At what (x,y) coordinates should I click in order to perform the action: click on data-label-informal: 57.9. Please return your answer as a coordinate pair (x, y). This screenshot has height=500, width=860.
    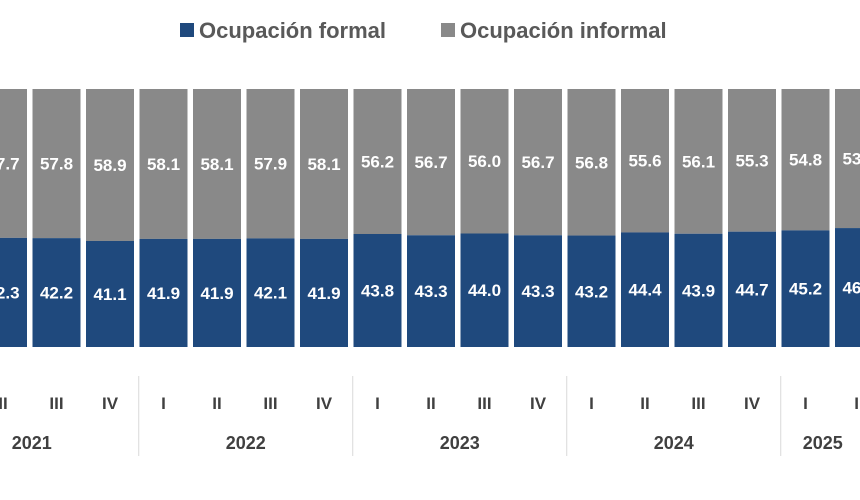
    Looking at the image, I should click on (270, 164).